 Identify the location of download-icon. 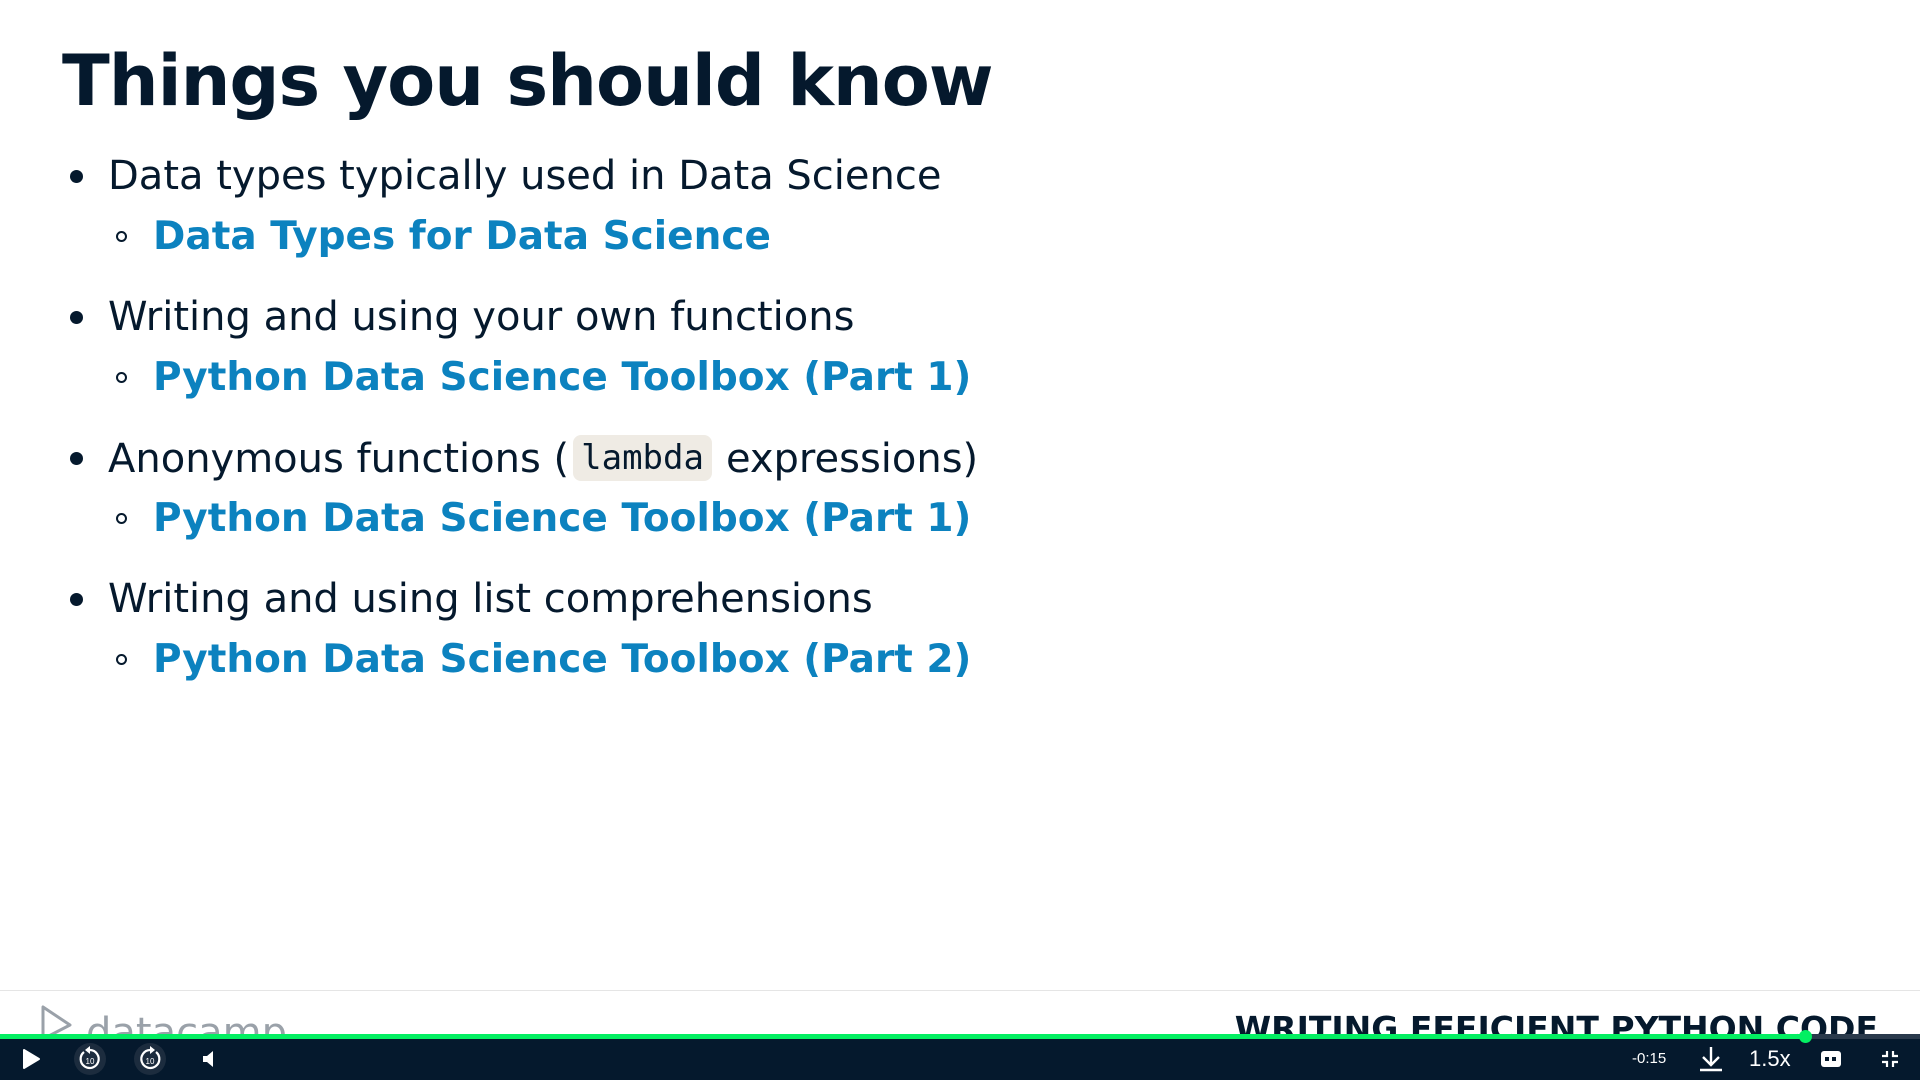
(1711, 1059).